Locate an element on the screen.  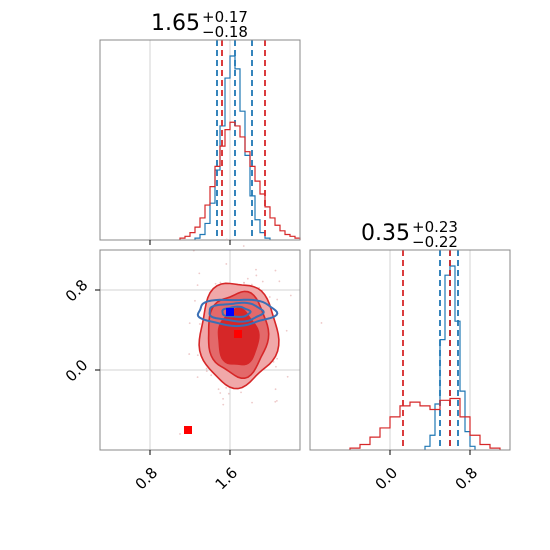
joint-x-tick-label-0: 0.8 is located at coordinates (147, 479).